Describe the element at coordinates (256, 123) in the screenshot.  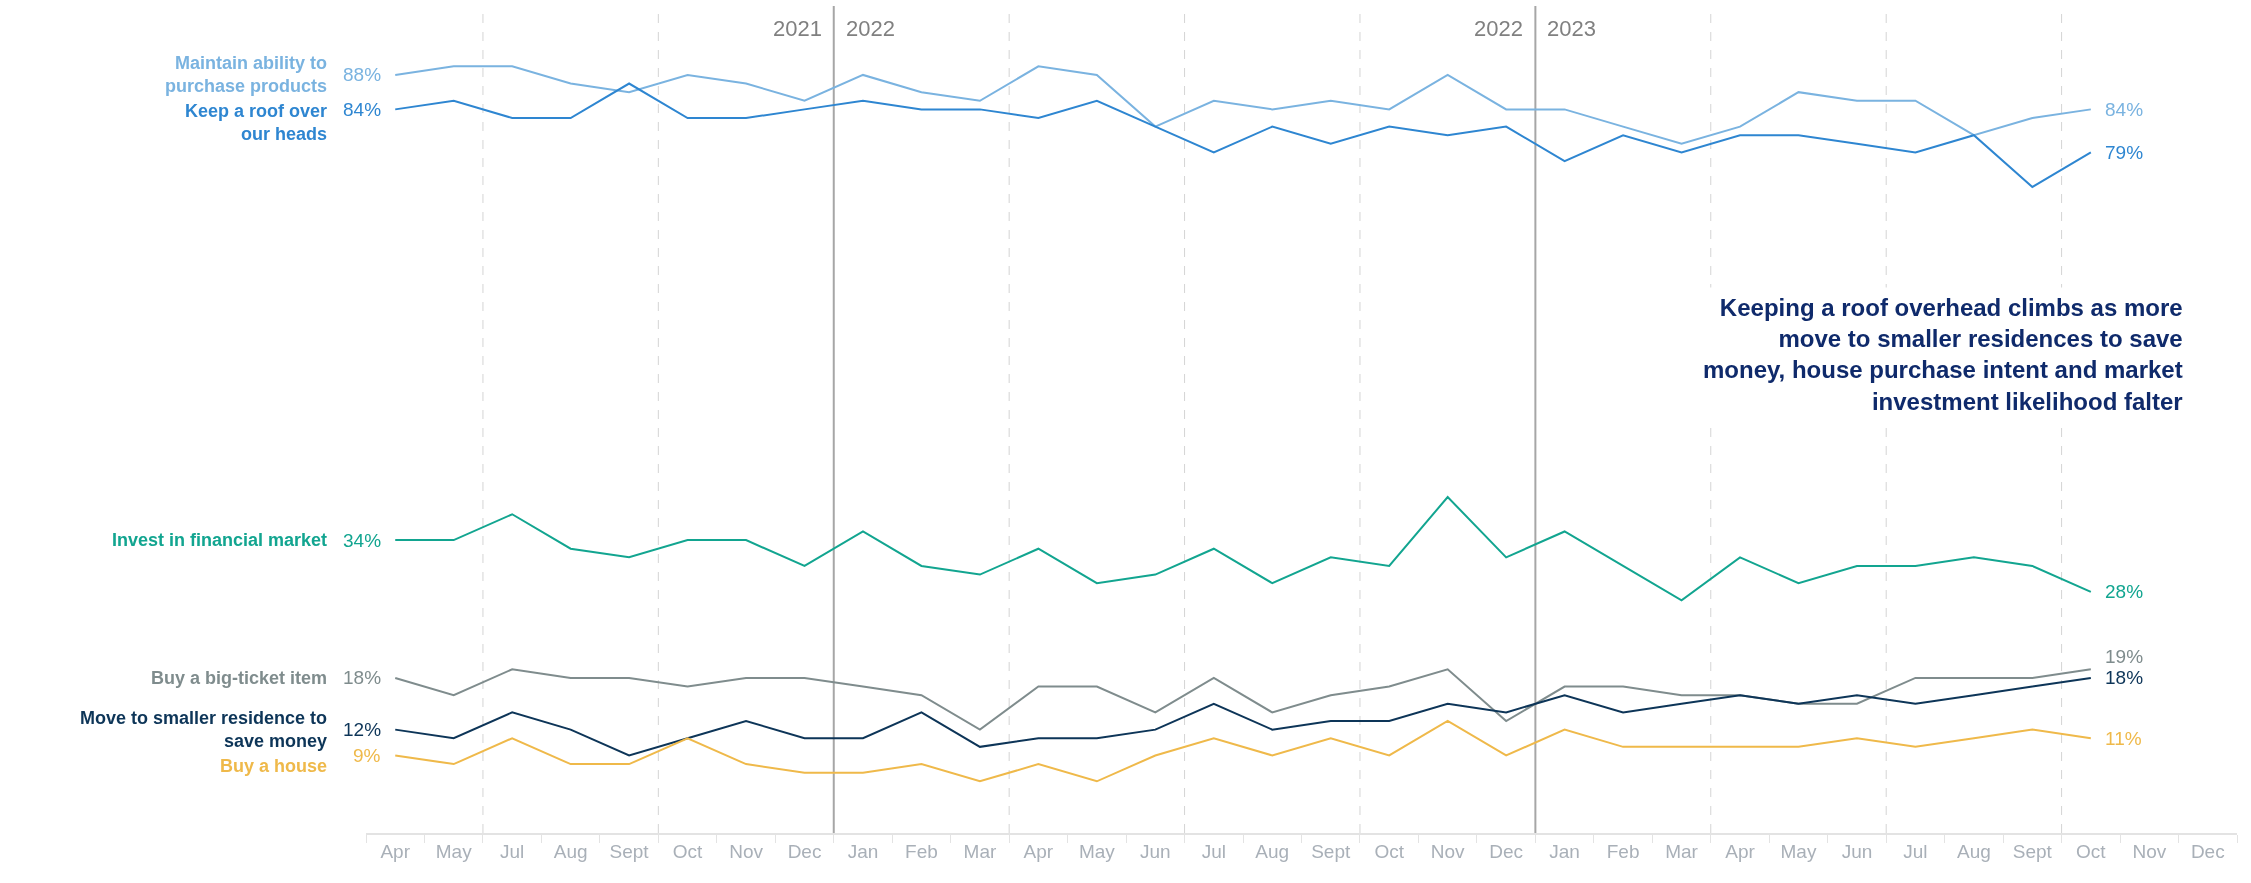
I see `text: Keep a roof over our heads` at that location.